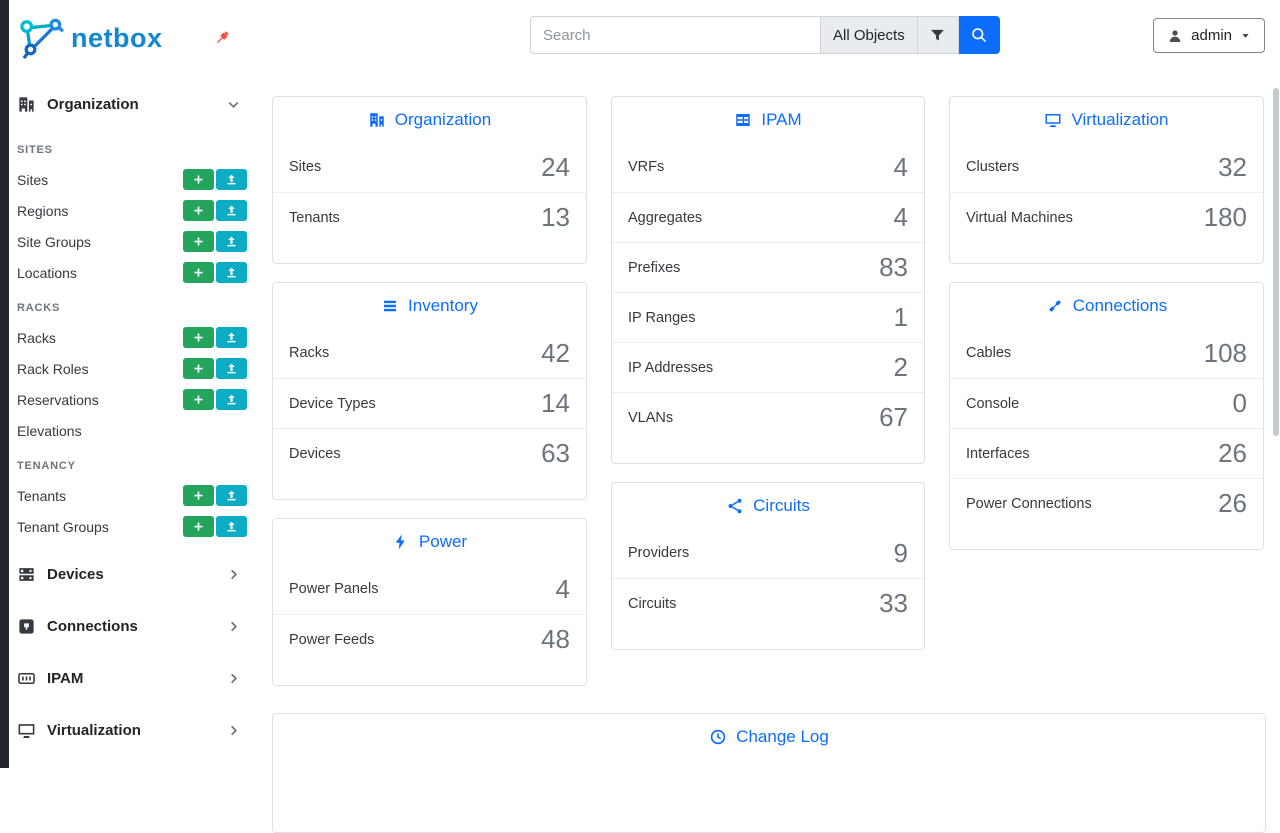 This screenshot has height=833, width=1280. I want to click on card-row: Device Types 14, so click(429, 403).